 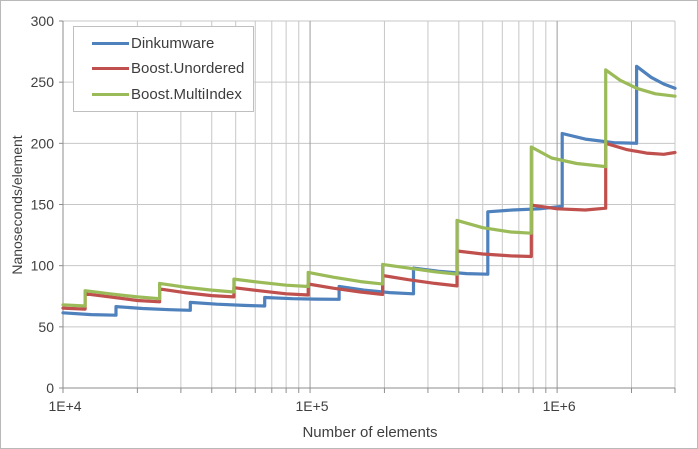 What do you see at coordinates (43, 205) in the screenshot?
I see `y-tick-label: 150` at bounding box center [43, 205].